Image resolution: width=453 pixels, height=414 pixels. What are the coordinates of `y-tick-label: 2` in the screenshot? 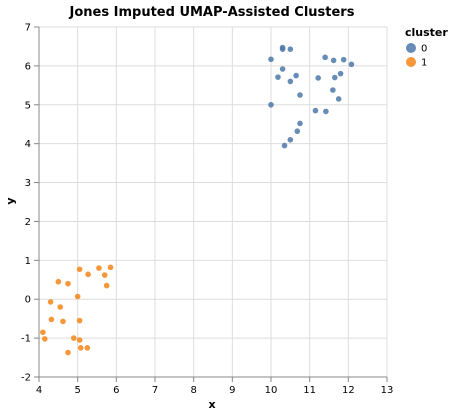 It's located at (28, 222).